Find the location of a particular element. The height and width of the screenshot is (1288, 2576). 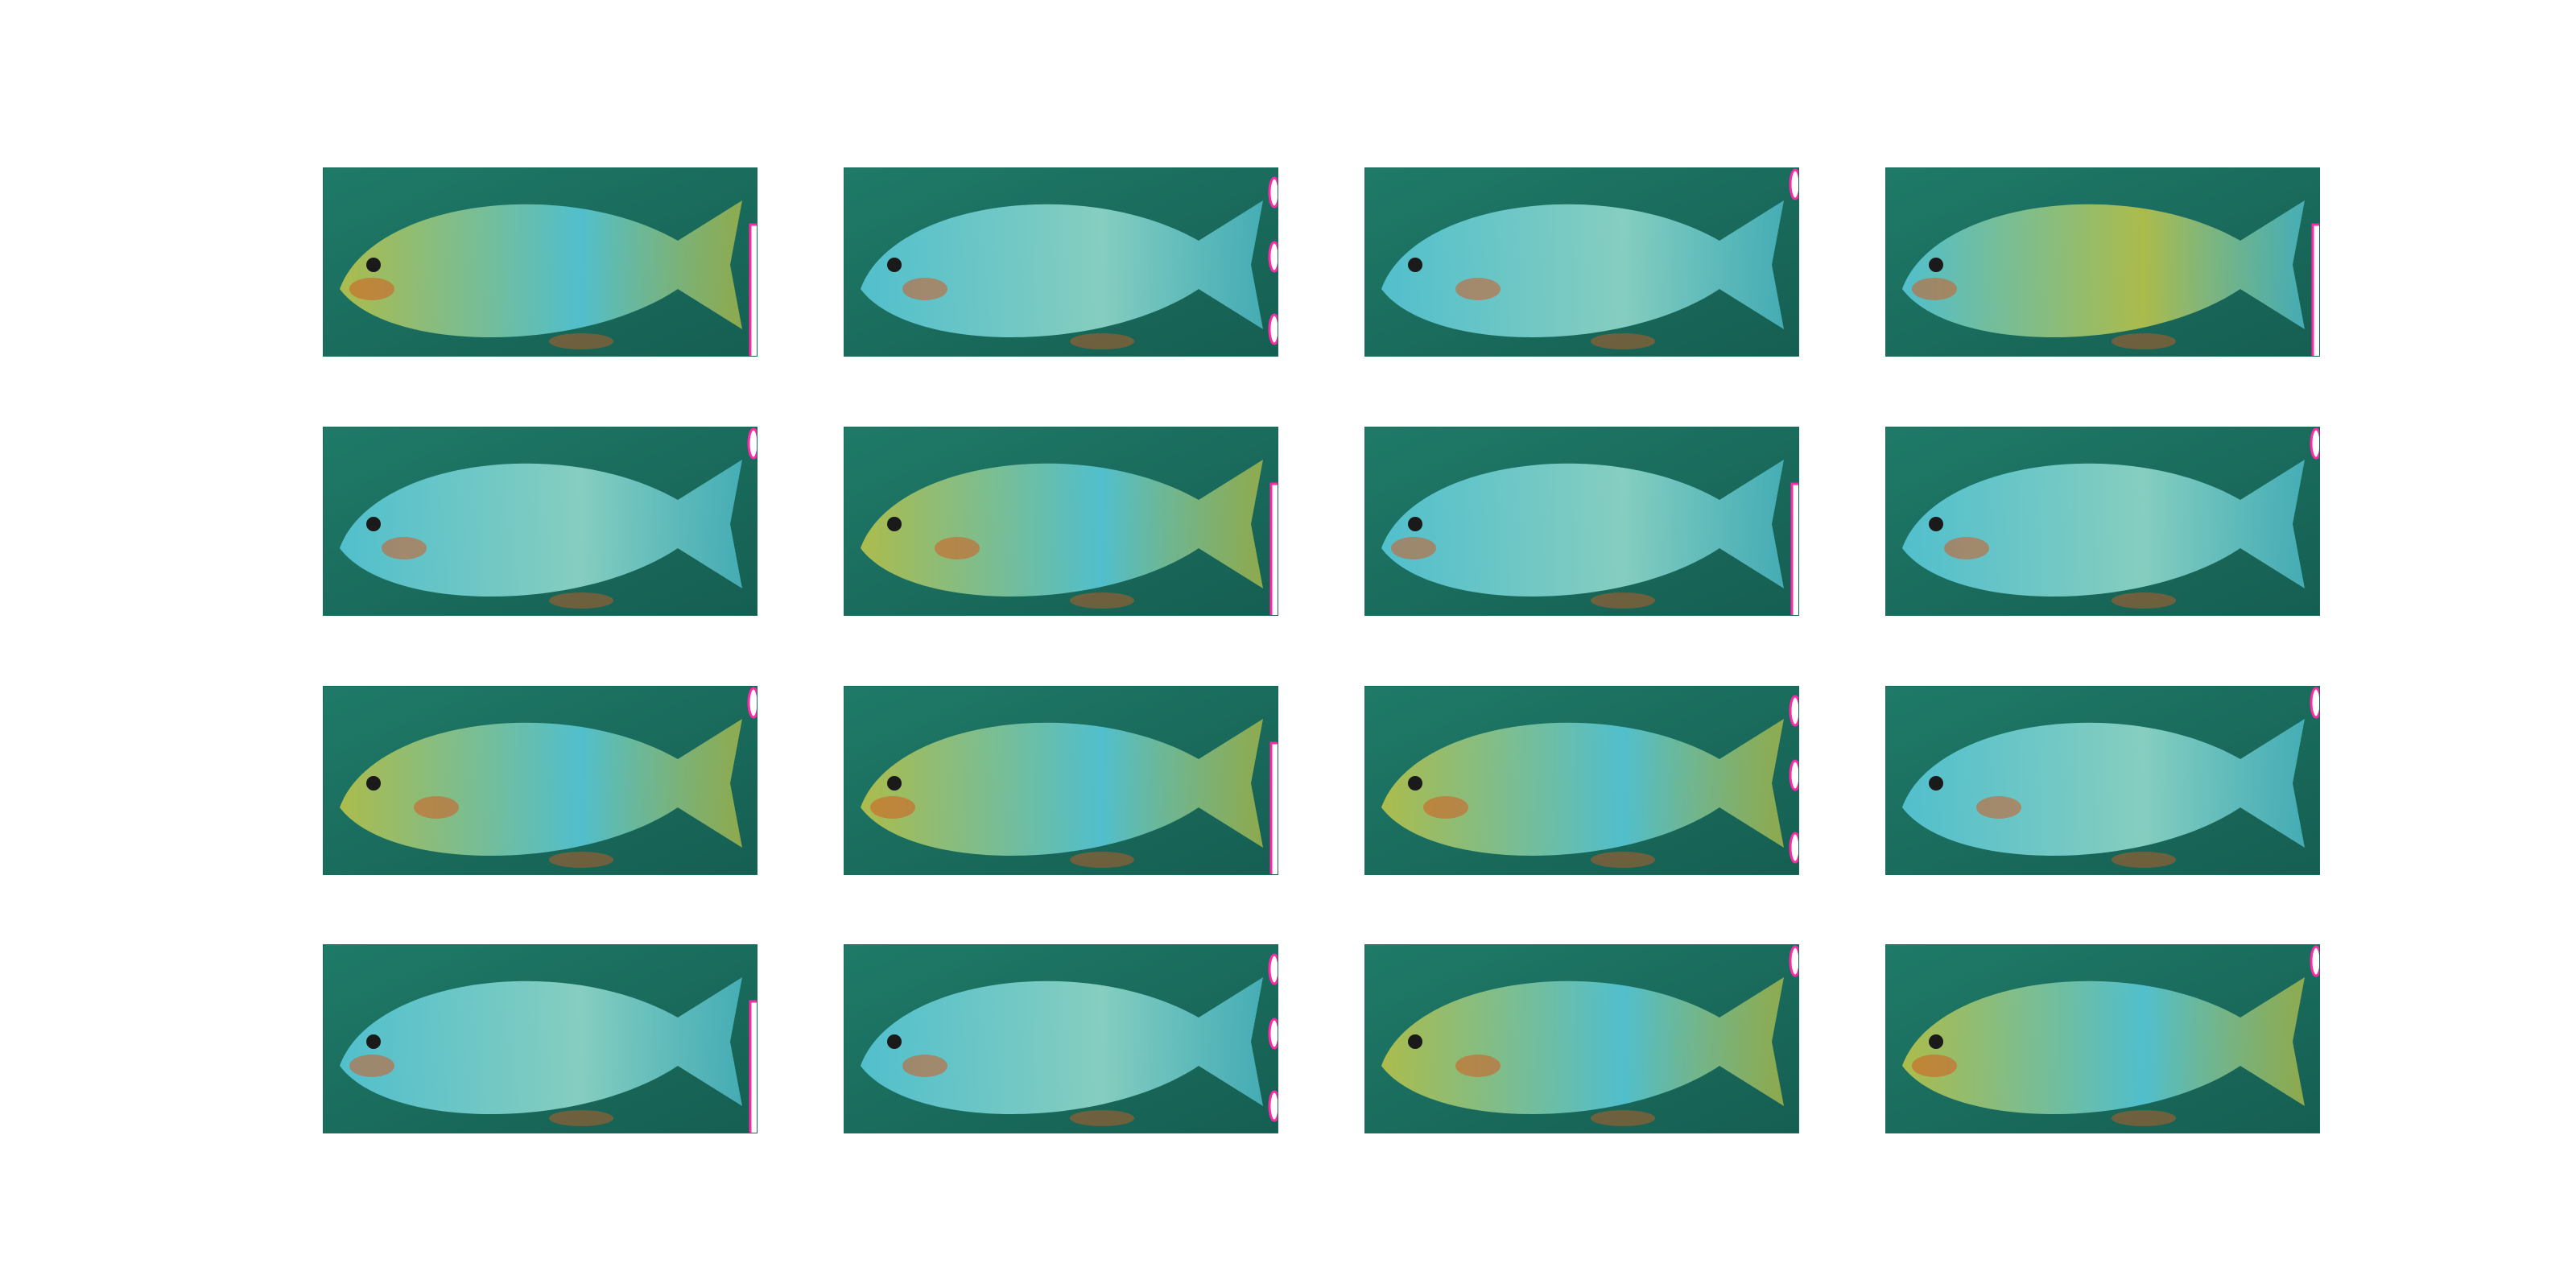

fish-tile-r1c4 is located at coordinates (2102, 262).